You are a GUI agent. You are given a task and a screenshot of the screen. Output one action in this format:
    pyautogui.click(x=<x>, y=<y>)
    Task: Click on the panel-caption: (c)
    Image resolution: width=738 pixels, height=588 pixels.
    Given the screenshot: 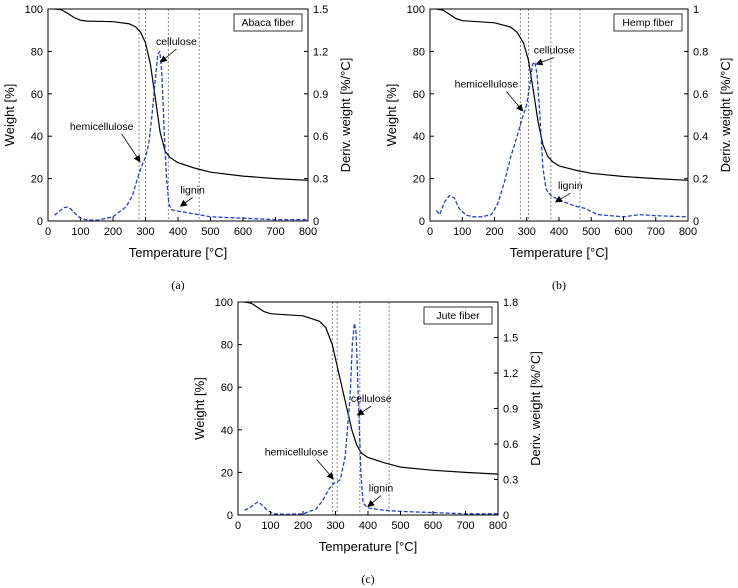 What is the action you would take?
    pyautogui.click(x=367, y=579)
    